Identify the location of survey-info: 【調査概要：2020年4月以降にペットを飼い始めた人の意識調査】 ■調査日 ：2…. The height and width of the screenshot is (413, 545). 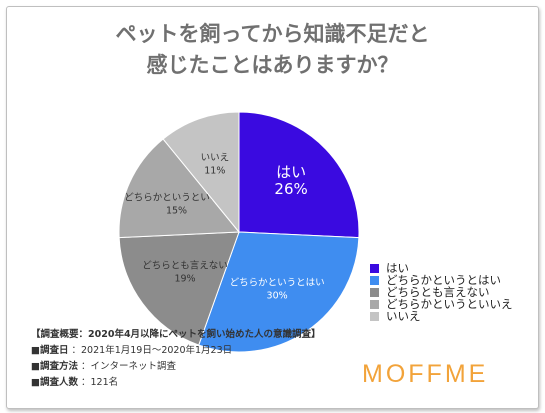
(176, 359).